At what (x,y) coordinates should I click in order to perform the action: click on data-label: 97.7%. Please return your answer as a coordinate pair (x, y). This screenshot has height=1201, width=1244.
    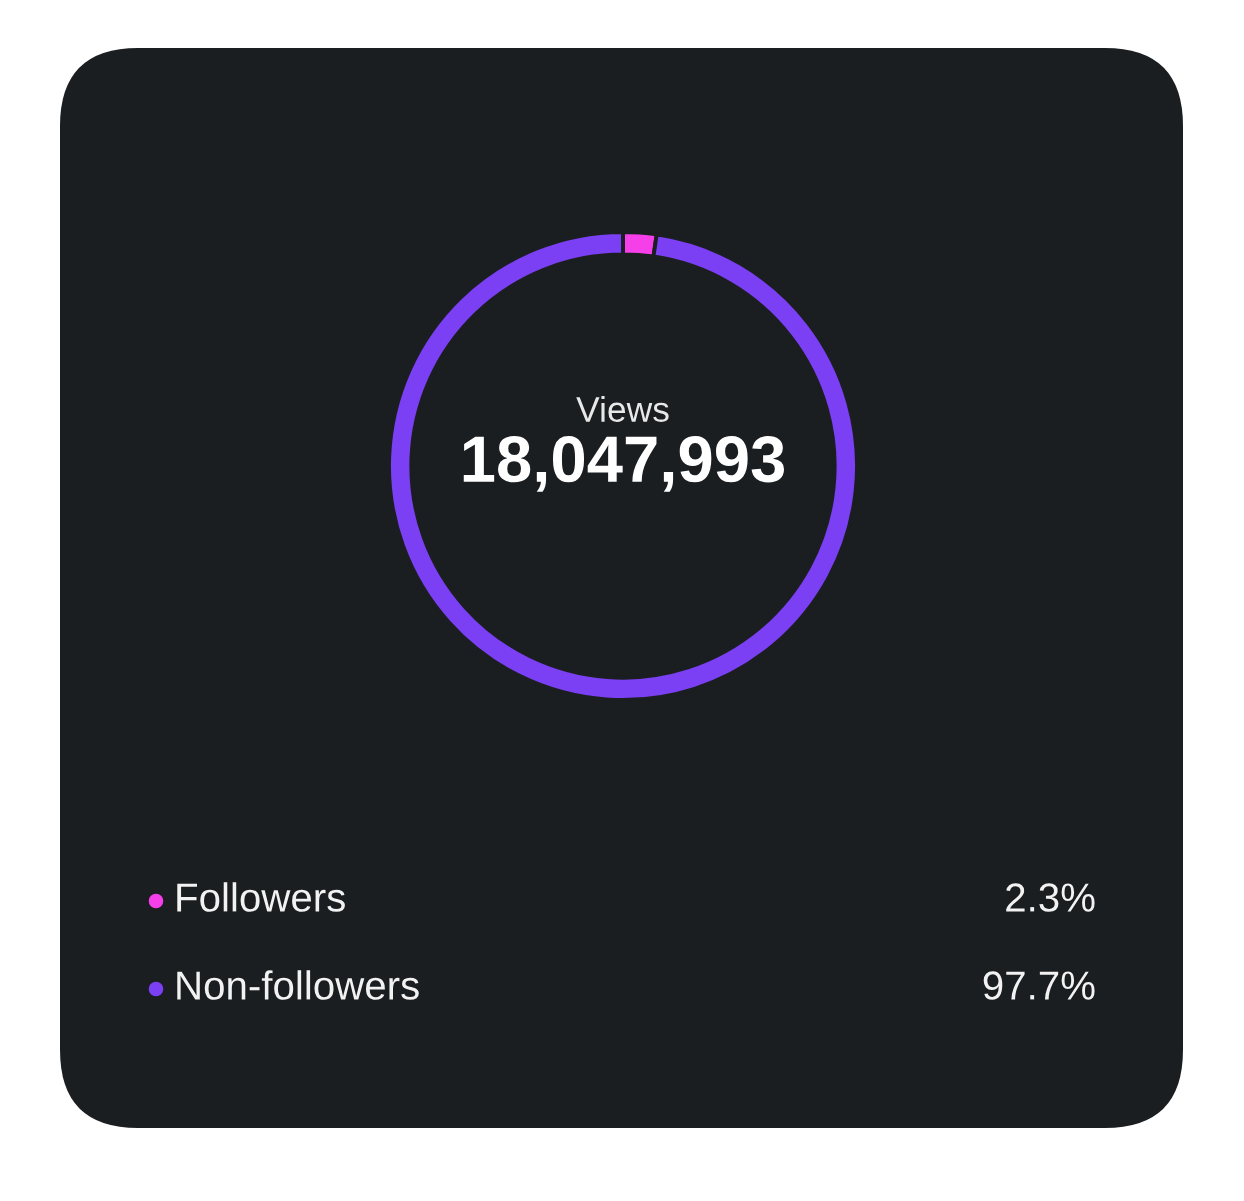
    Looking at the image, I should click on (1039, 985).